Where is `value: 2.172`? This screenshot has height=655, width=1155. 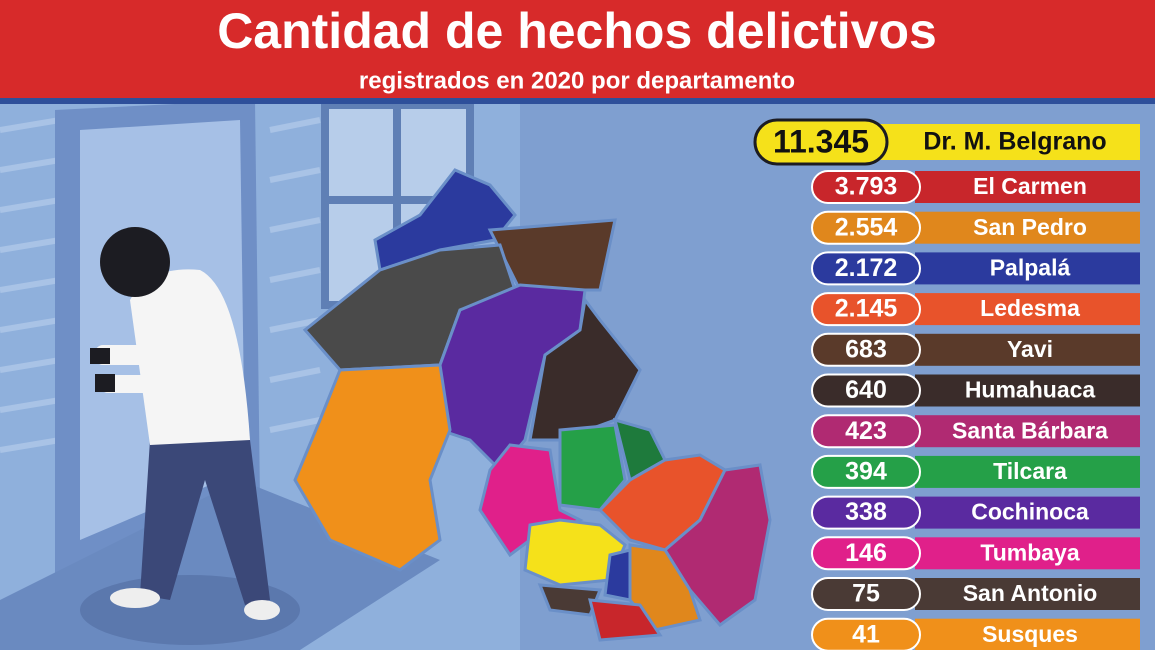 value: 2.172 is located at coordinates (866, 268).